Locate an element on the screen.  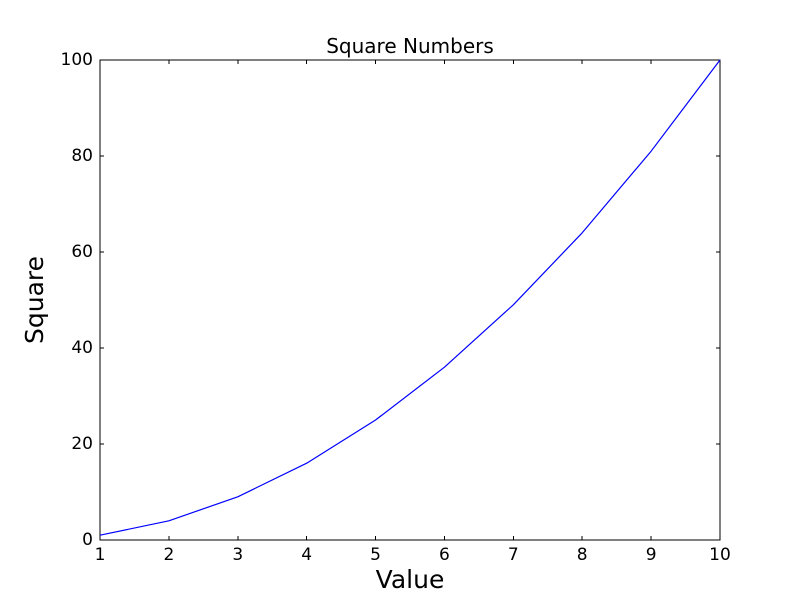
x-tick-label: 8 is located at coordinates (582, 555).